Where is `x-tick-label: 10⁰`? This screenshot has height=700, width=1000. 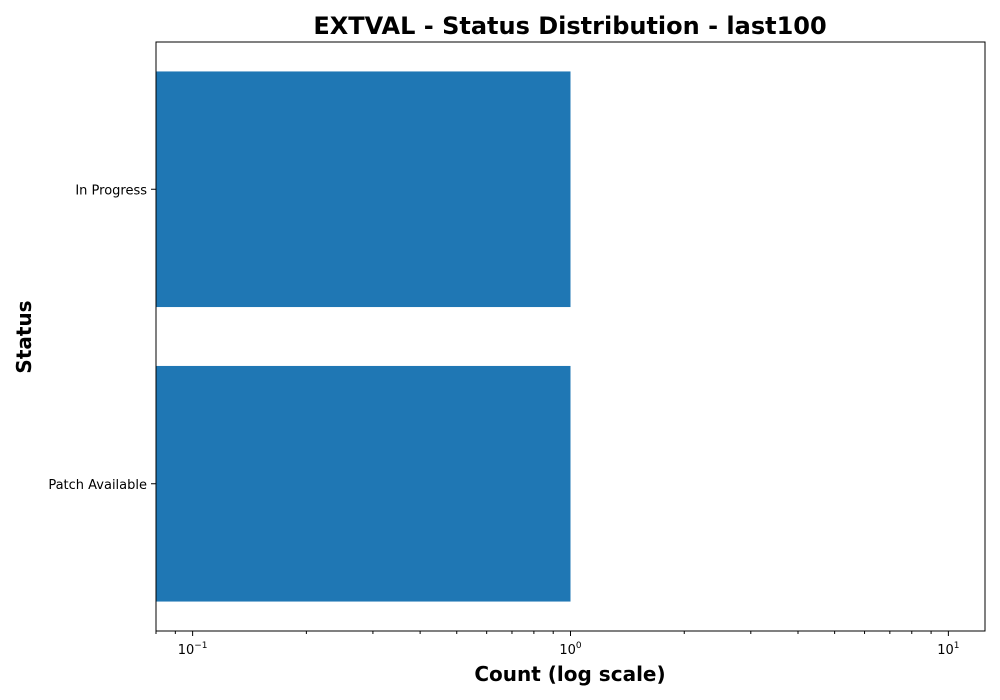 x-tick-label: 10⁰ is located at coordinates (570, 649).